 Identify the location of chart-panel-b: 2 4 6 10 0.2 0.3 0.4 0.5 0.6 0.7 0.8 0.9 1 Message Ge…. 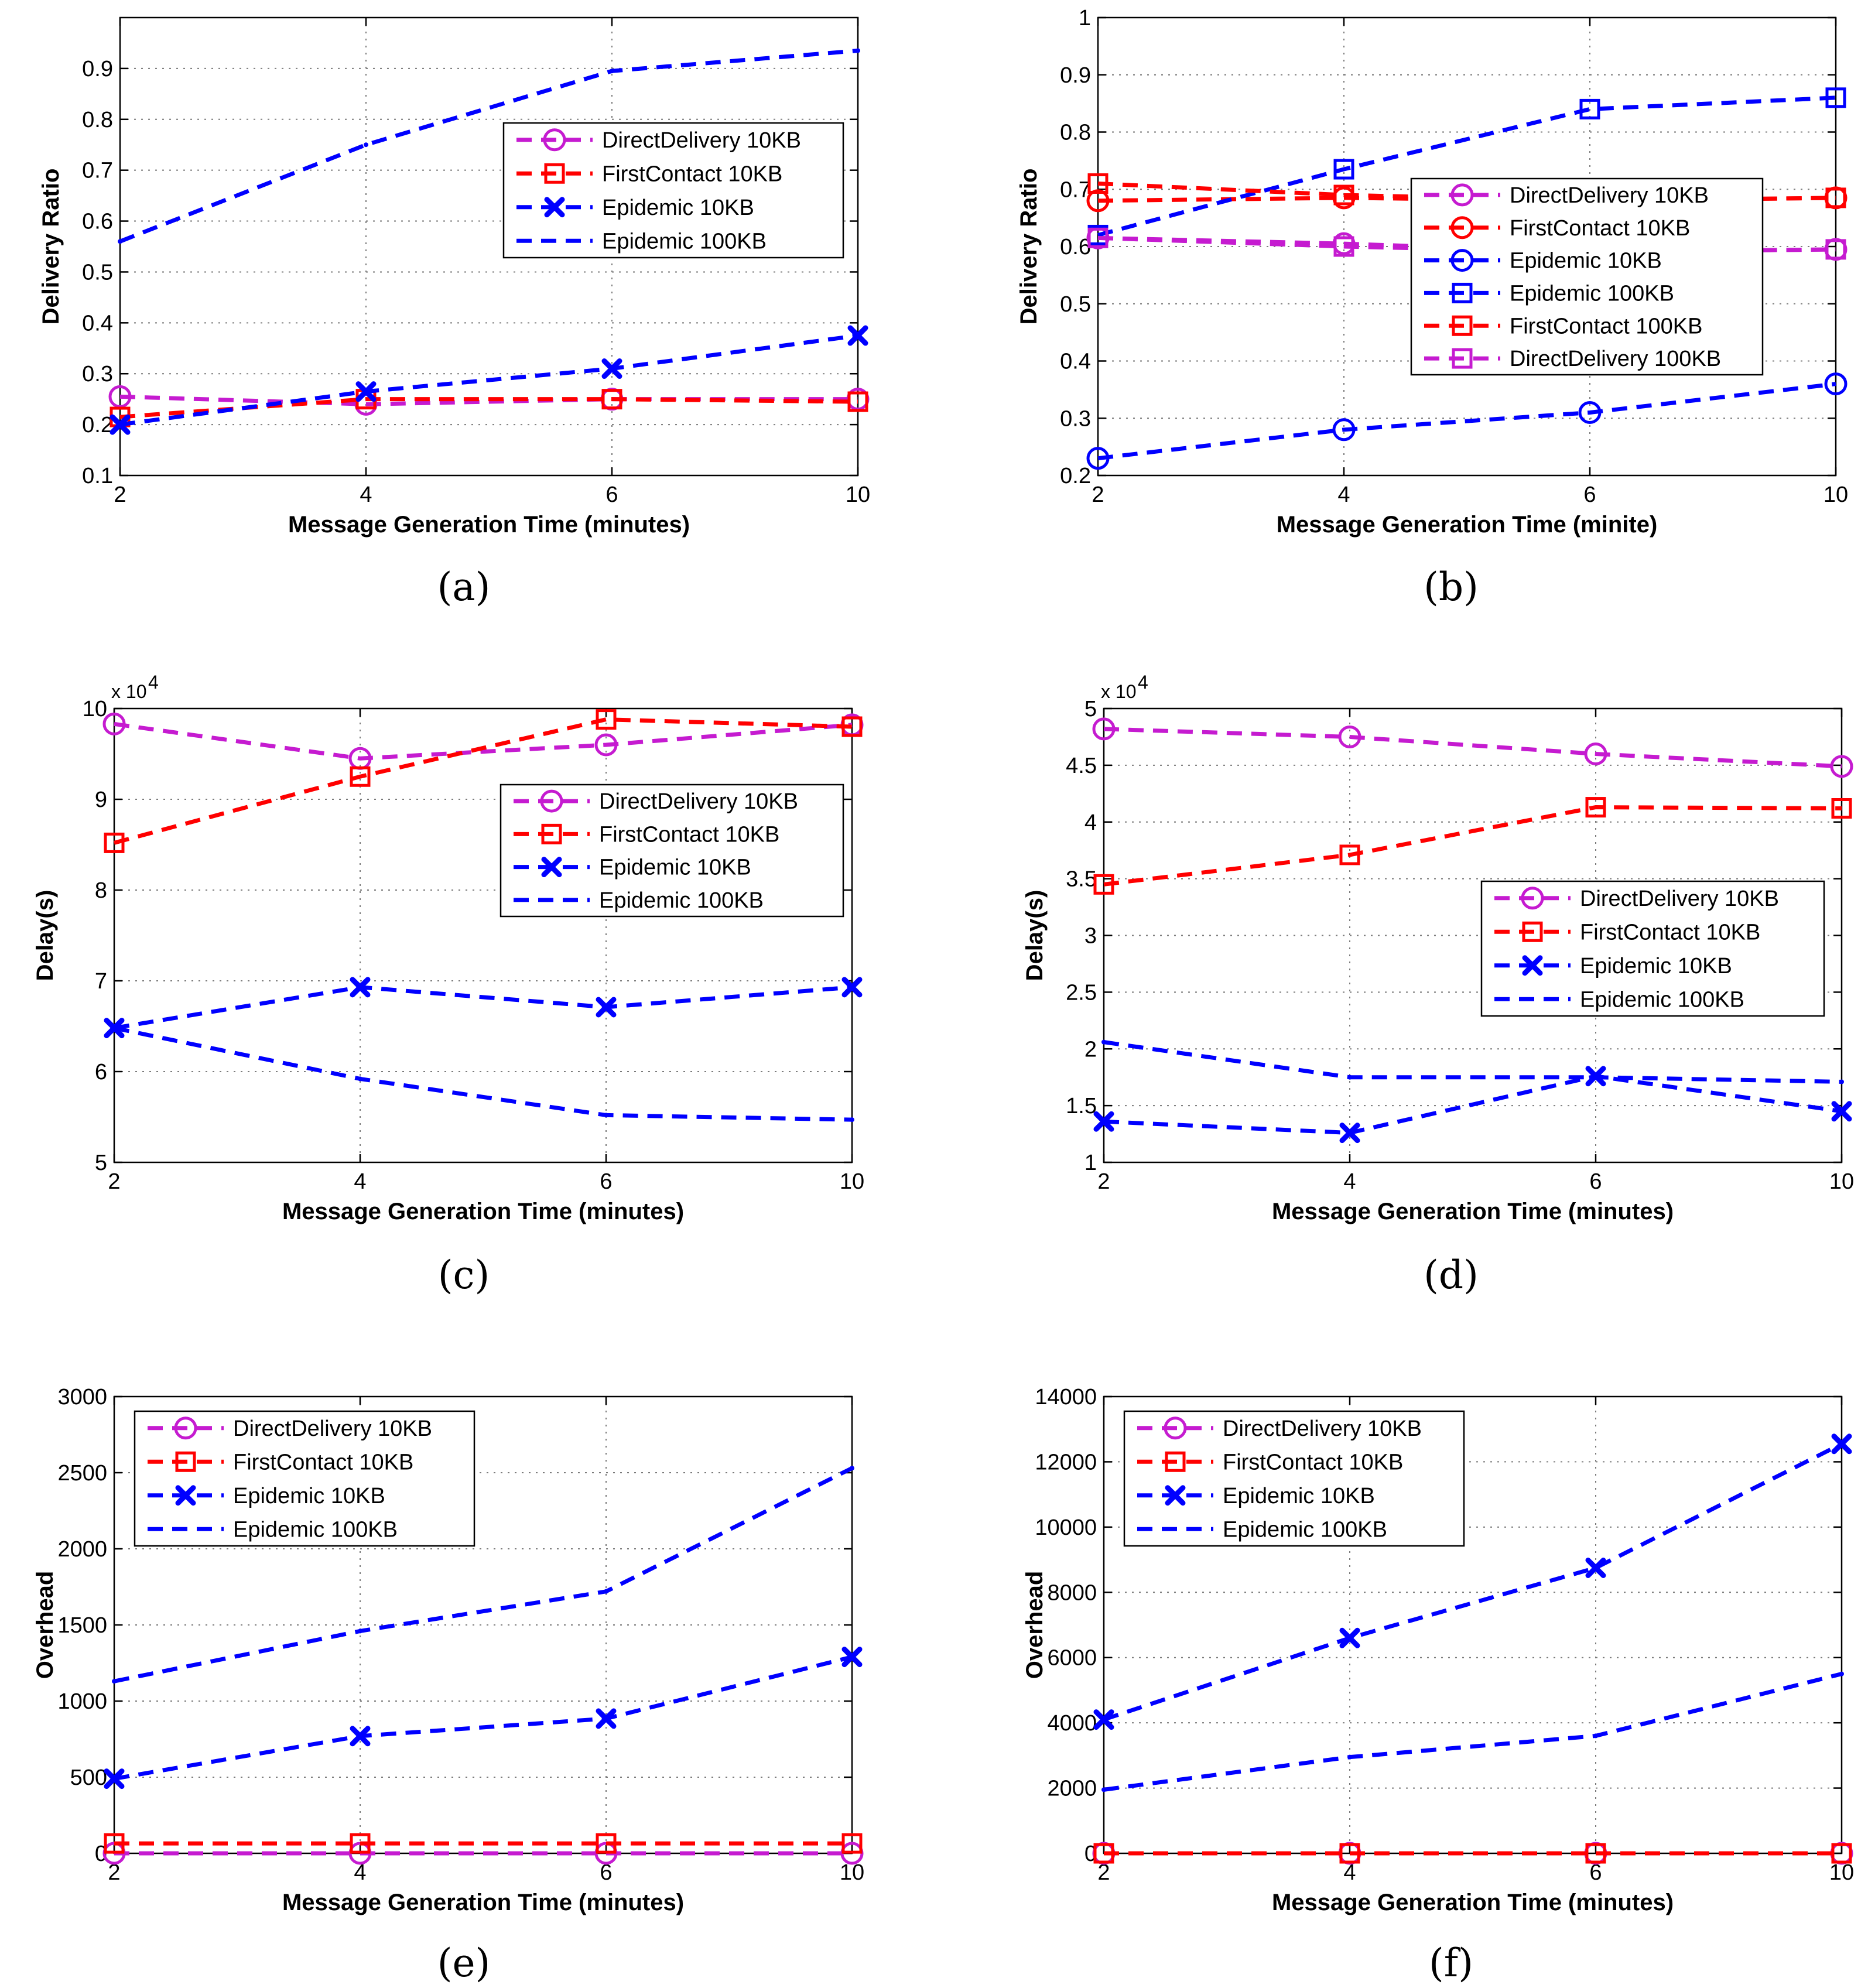
(1432, 308).